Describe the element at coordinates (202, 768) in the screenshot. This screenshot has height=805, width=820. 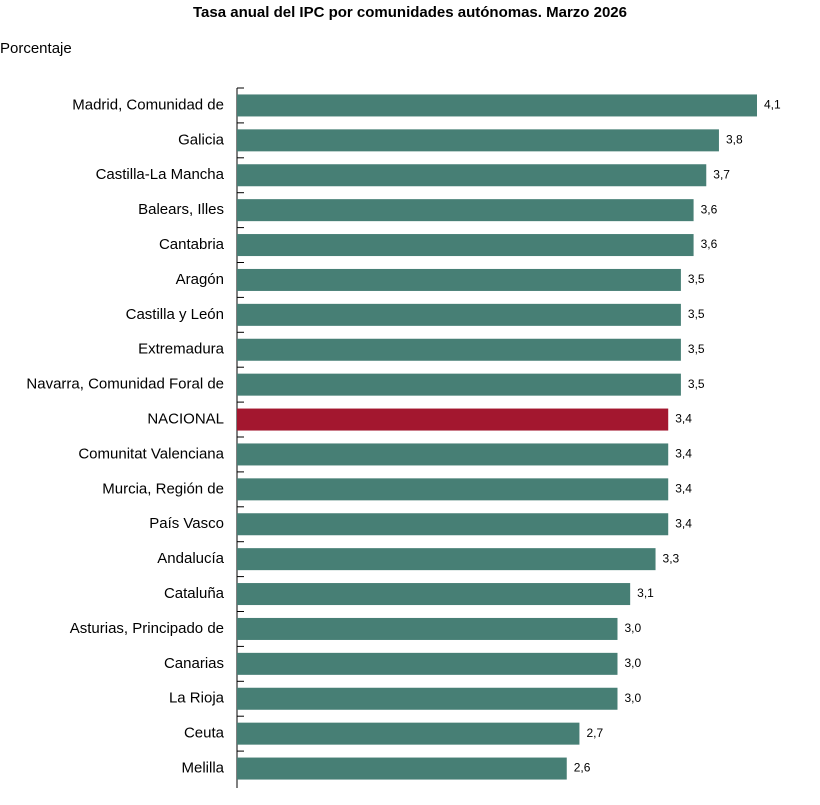
I see `y-tick-label: Melilla` at that location.